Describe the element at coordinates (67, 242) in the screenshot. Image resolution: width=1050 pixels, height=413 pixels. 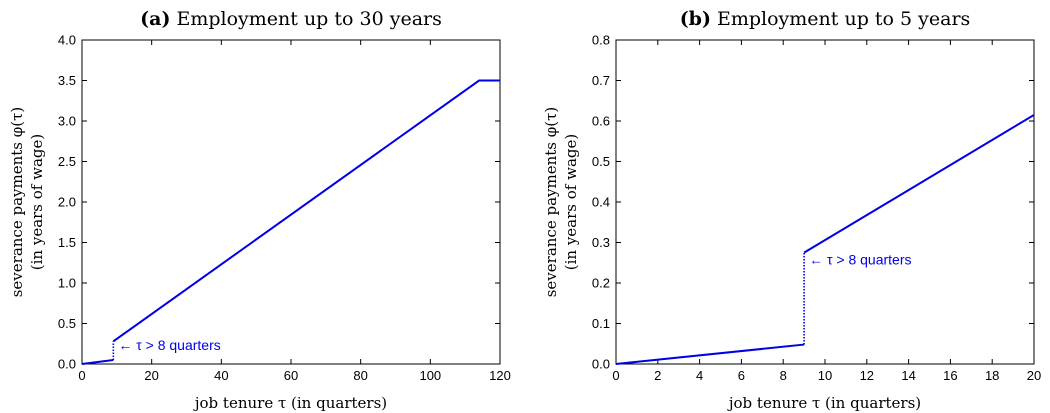
I see `y-tick-label: 1.5` at that location.